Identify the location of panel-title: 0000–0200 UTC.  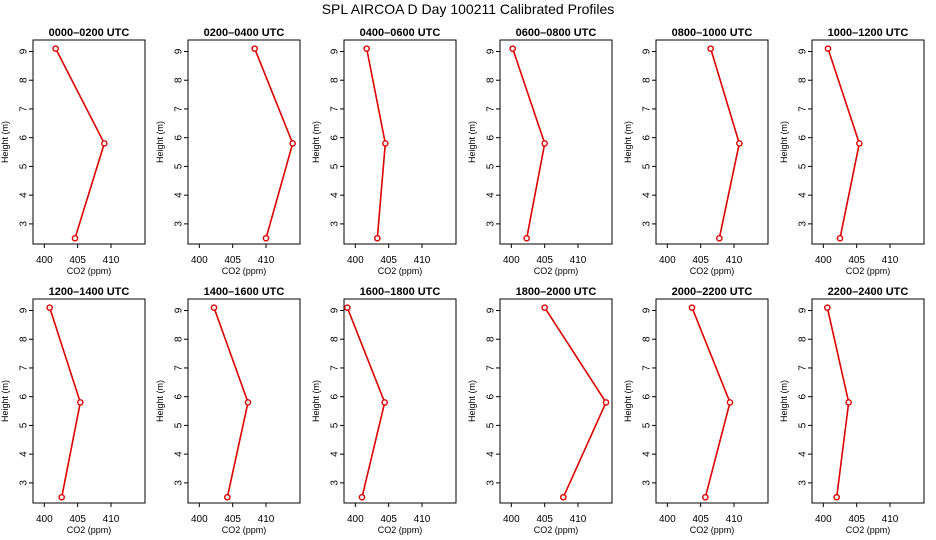
(89, 33).